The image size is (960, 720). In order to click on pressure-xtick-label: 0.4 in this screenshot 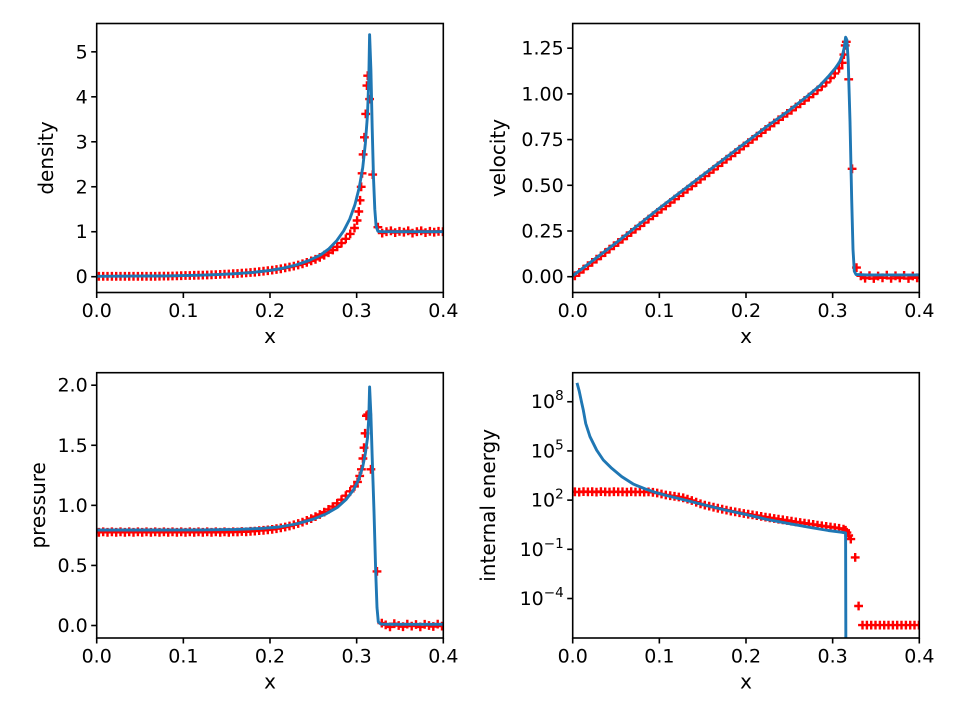, I will do `click(443, 657)`.